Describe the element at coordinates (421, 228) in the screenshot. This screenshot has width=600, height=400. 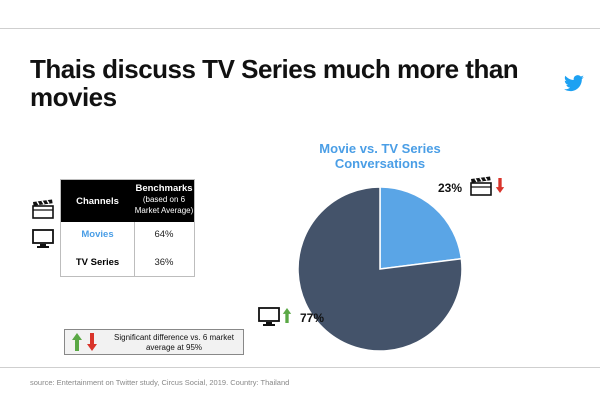
I see `pie-slice-movie` at that location.